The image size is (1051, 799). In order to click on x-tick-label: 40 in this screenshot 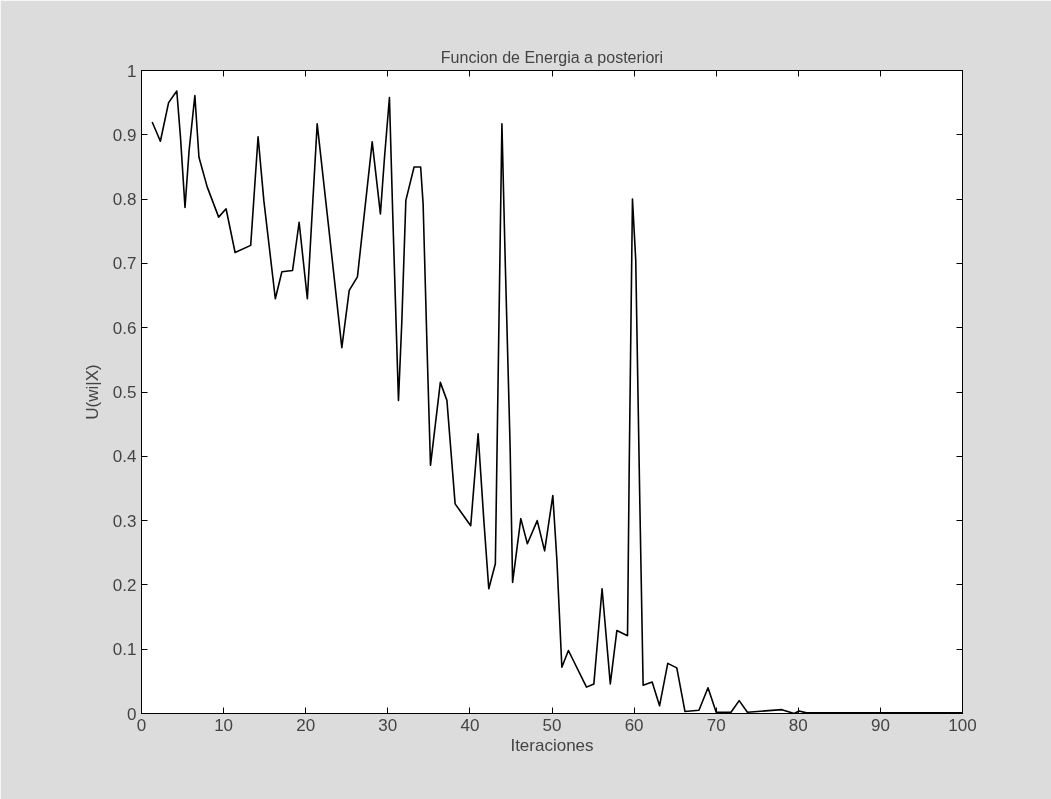, I will do `click(470, 725)`.